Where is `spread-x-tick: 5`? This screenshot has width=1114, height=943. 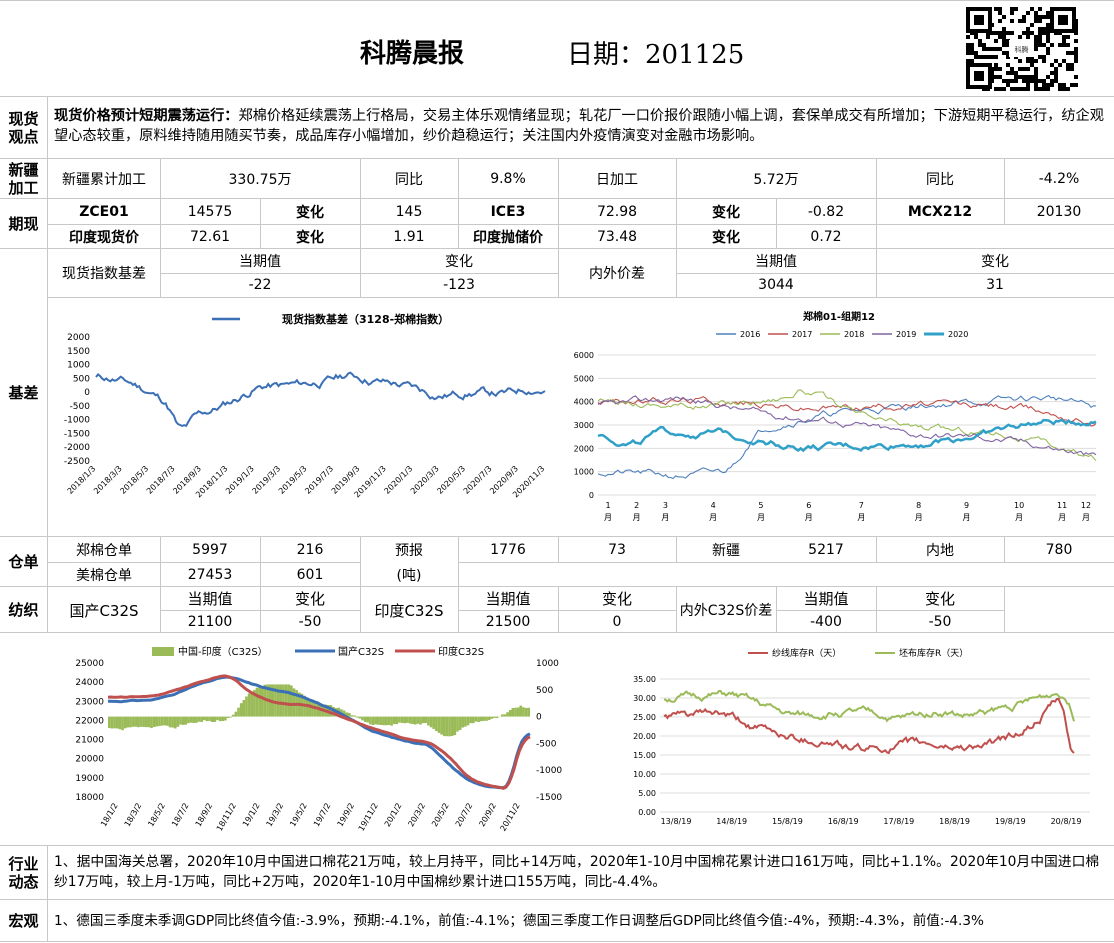 spread-x-tick: 5 is located at coordinates (760, 505).